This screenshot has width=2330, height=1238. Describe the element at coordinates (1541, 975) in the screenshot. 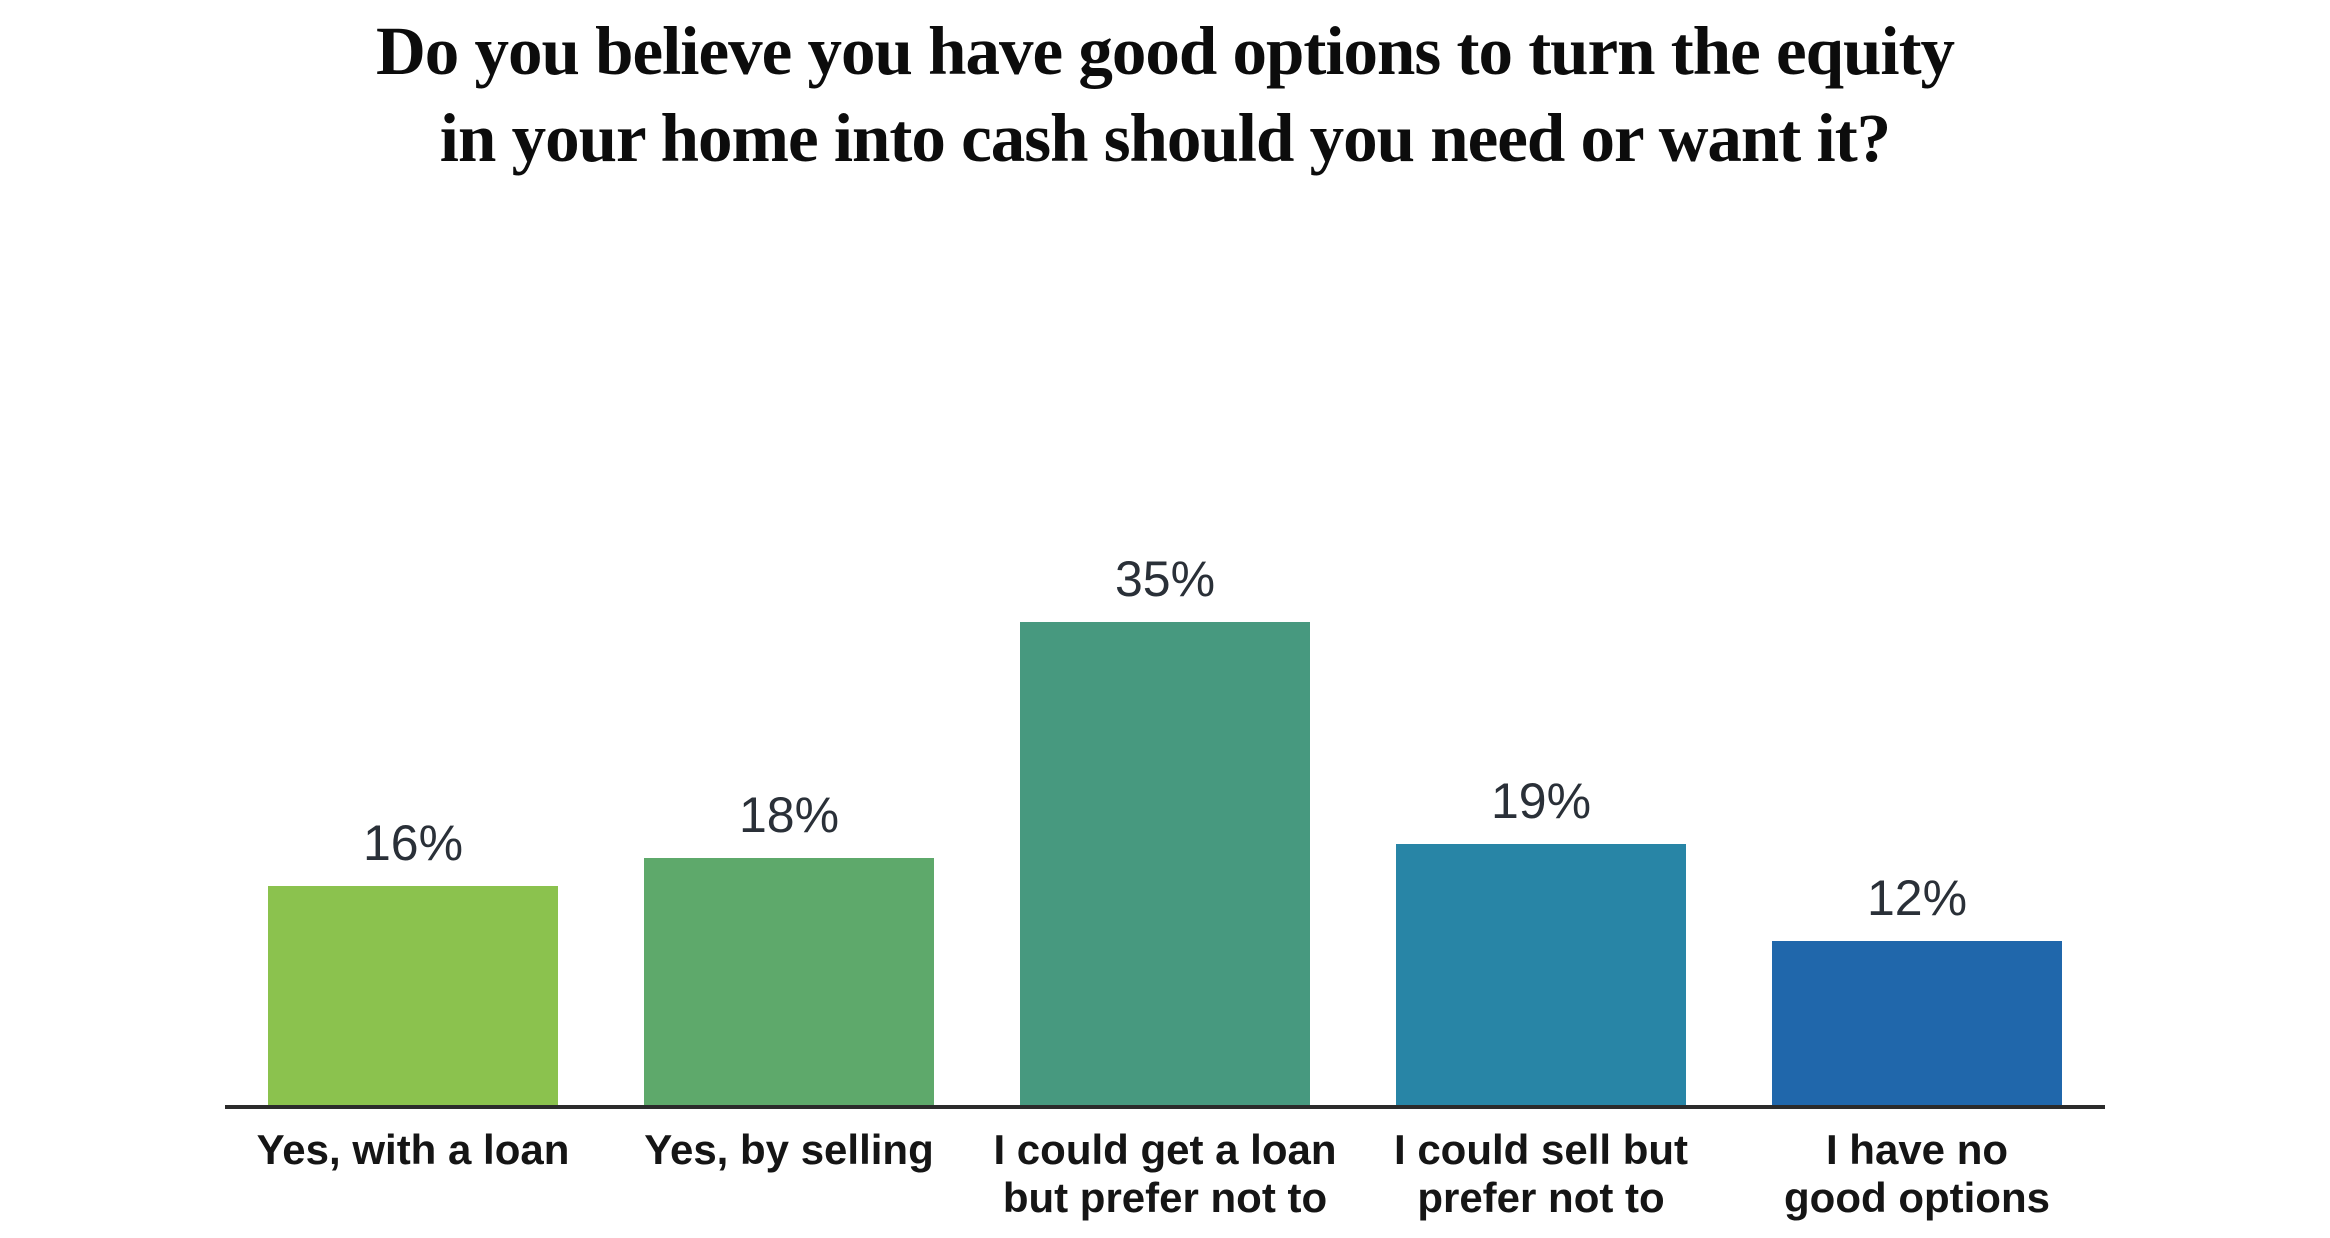

I see `bar-sell-but-prefer-not` at that location.